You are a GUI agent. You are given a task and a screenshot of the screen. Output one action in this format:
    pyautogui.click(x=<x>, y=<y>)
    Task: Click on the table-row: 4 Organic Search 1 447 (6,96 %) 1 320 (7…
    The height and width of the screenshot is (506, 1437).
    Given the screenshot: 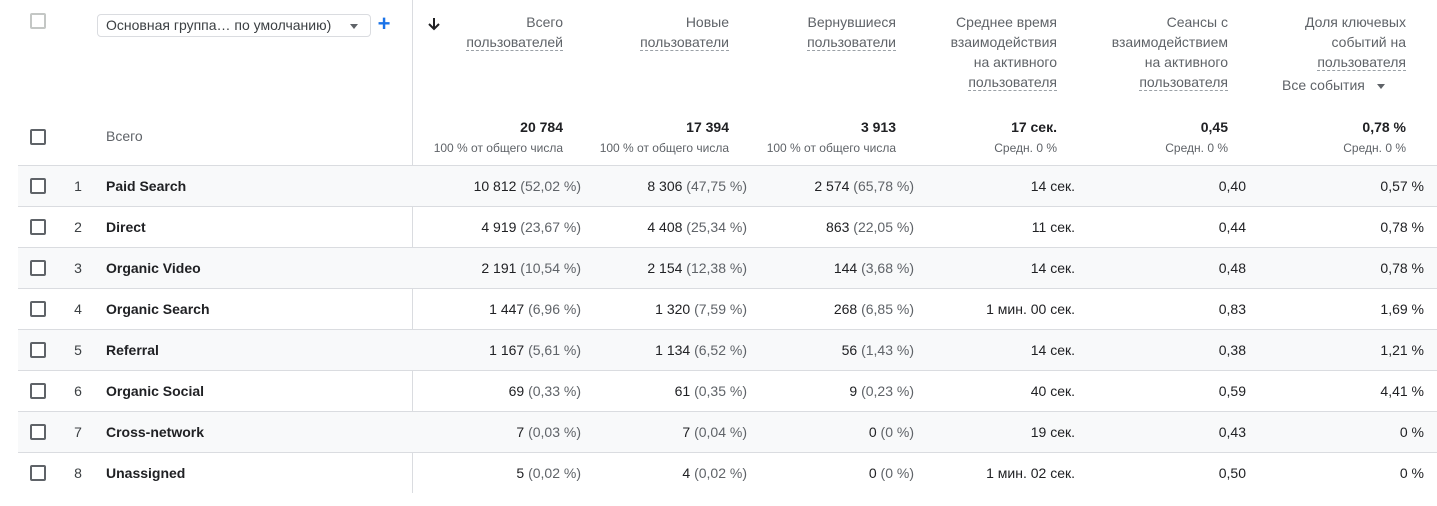 What is the action you would take?
    pyautogui.click(x=727, y=308)
    